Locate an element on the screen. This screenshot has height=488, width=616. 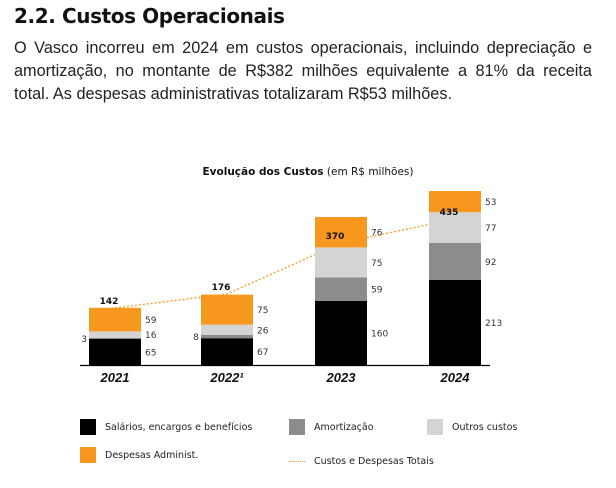
data-label: 77 is located at coordinates (490, 229).